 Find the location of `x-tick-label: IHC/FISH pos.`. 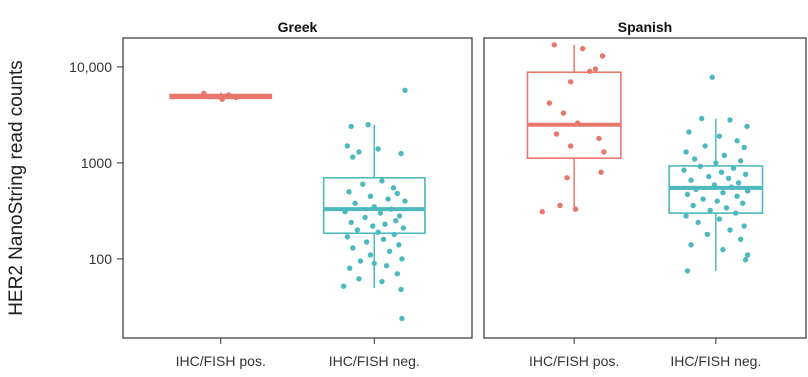

x-tick-label: IHC/FISH pos. is located at coordinates (221, 361).